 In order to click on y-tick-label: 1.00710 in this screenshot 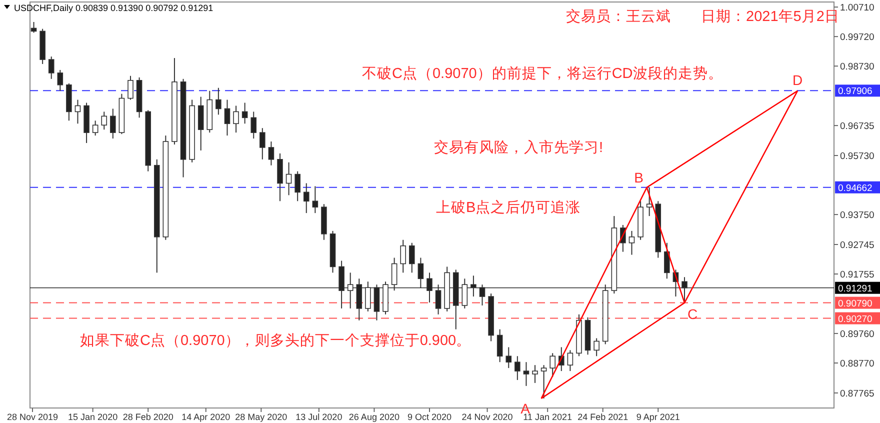, I will do `click(857, 8)`.